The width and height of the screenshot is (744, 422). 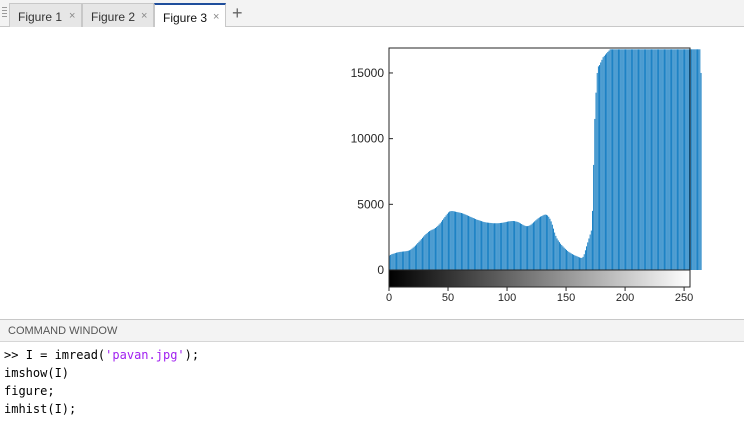 I want to click on tab-figure-2: Figure 2 ×, so click(x=118, y=15).